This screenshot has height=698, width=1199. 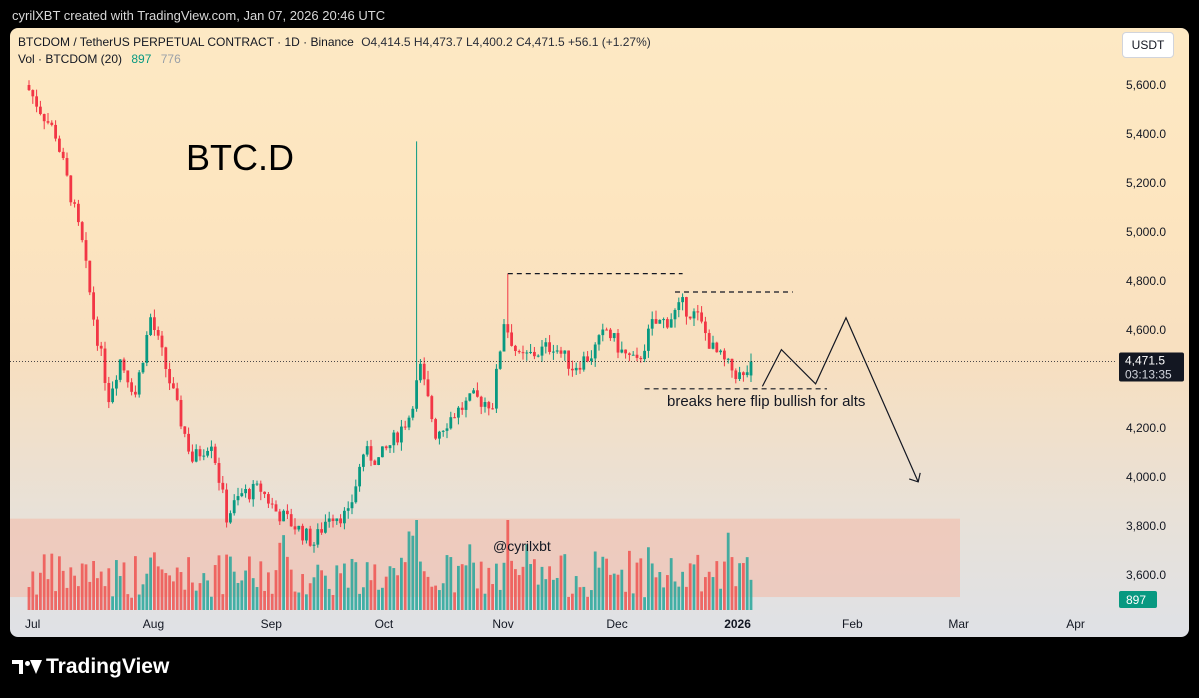 What do you see at coordinates (1146, 477) in the screenshot?
I see `y-tick-label: 4,000.0` at bounding box center [1146, 477].